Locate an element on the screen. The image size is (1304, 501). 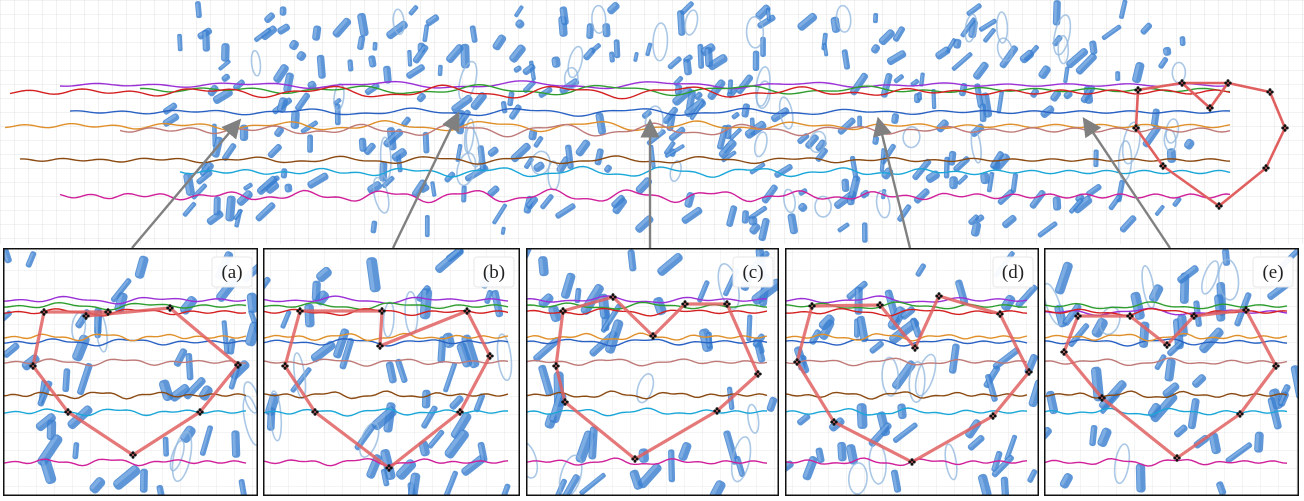
panel-label: (c) is located at coordinates (752, 272).